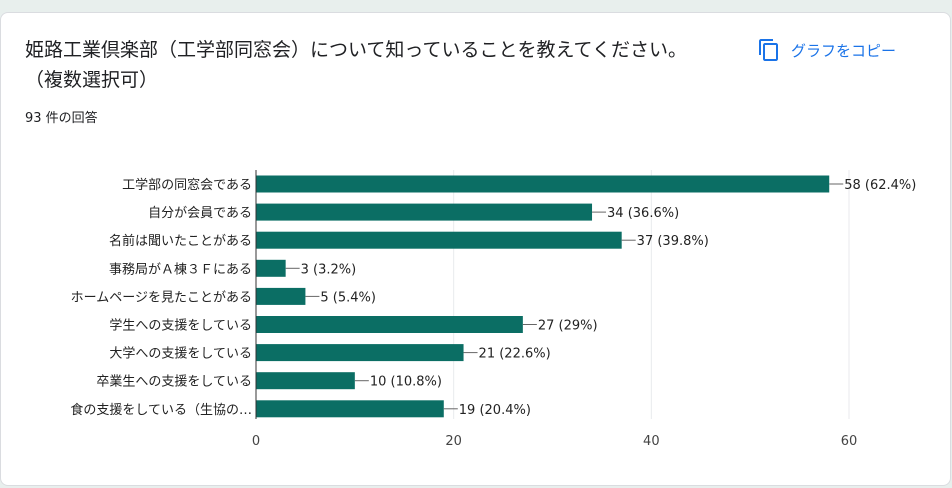  What do you see at coordinates (495, 410) in the screenshot?
I see `data-label: 19 (20.4%)` at bounding box center [495, 410].